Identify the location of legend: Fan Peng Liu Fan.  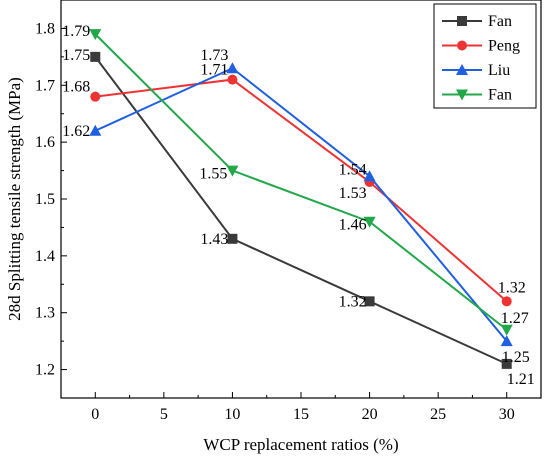
(485, 56).